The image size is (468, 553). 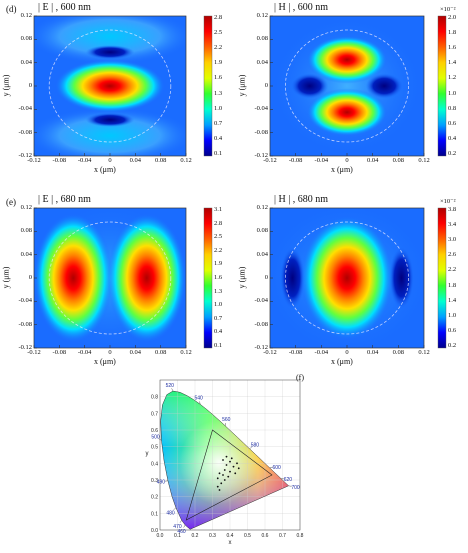 What do you see at coordinates (230, 536) in the screenshot?
I see `x-tick-label: 0.4` at bounding box center [230, 536].